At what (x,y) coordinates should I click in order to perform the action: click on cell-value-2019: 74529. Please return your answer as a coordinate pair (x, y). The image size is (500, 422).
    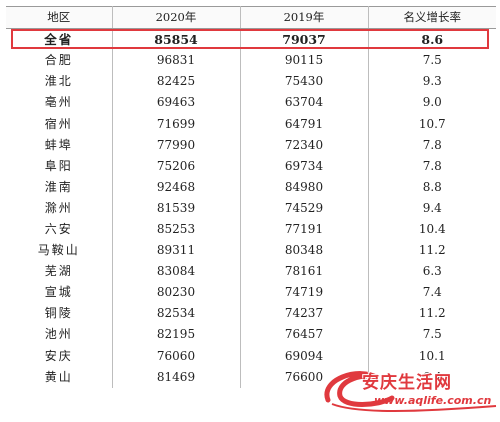
    Looking at the image, I should click on (304, 208).